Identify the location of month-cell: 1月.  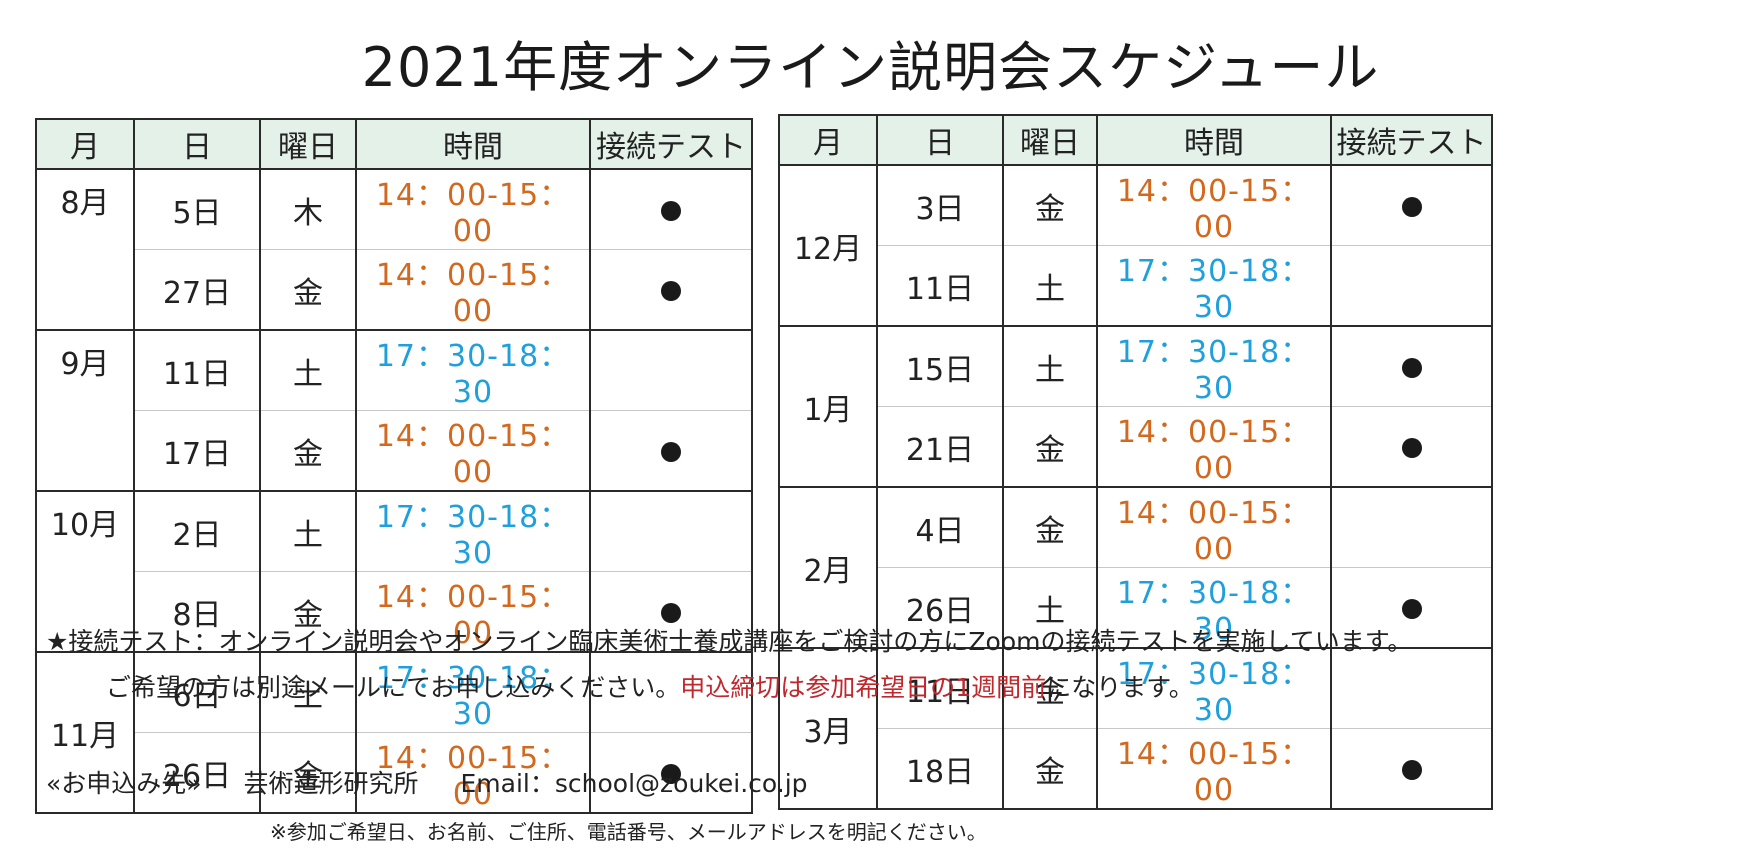
(828, 406).